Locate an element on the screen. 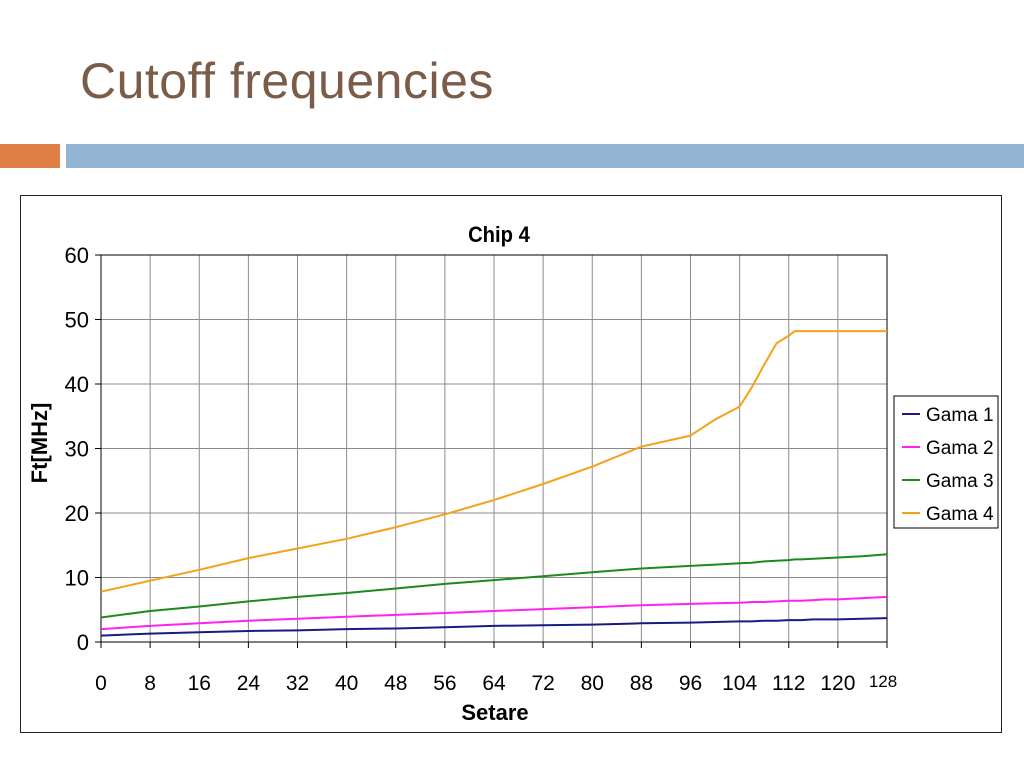 This screenshot has height=768, width=1024. x-tick-label: 80 is located at coordinates (592, 683).